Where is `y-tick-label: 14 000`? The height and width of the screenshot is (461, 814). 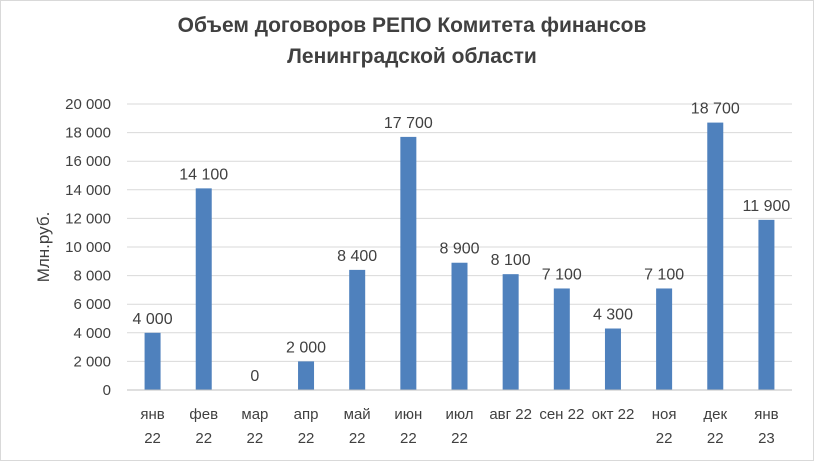
y-tick-label: 14 000 is located at coordinates (88, 190).